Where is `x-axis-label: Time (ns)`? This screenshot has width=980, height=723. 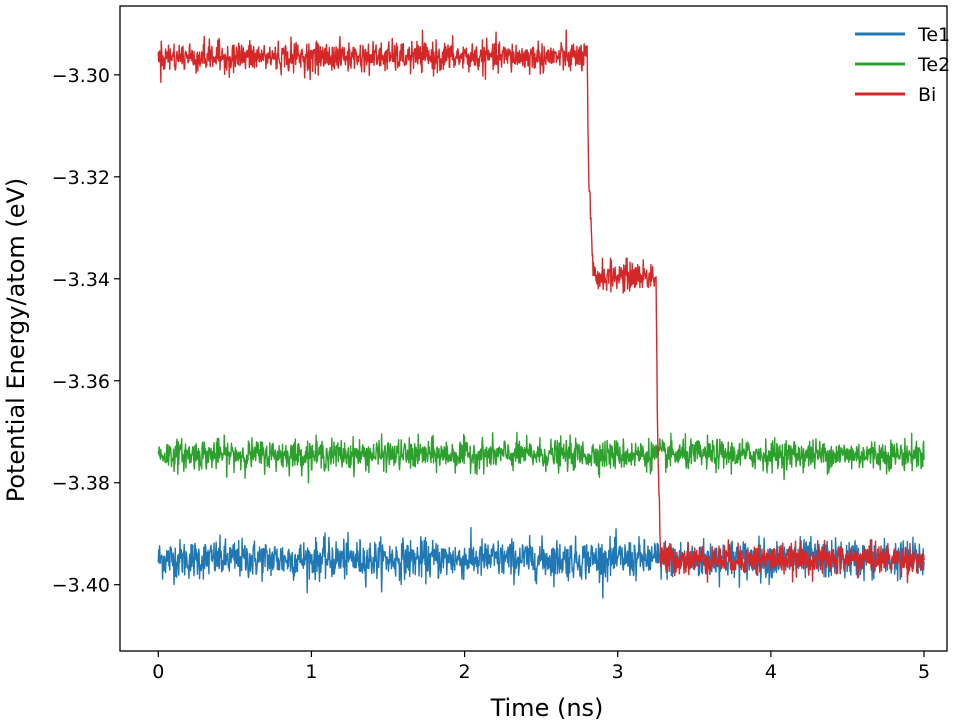
x-axis-label: Time (ns) is located at coordinates (547, 708).